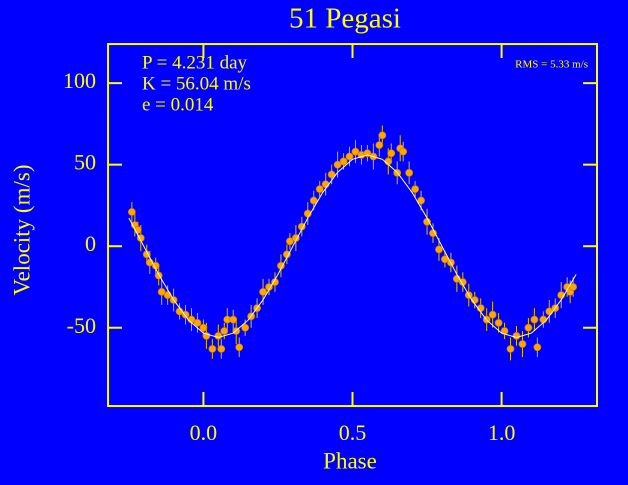  What do you see at coordinates (81, 325) in the screenshot?
I see `y-tick-label: -50` at bounding box center [81, 325].